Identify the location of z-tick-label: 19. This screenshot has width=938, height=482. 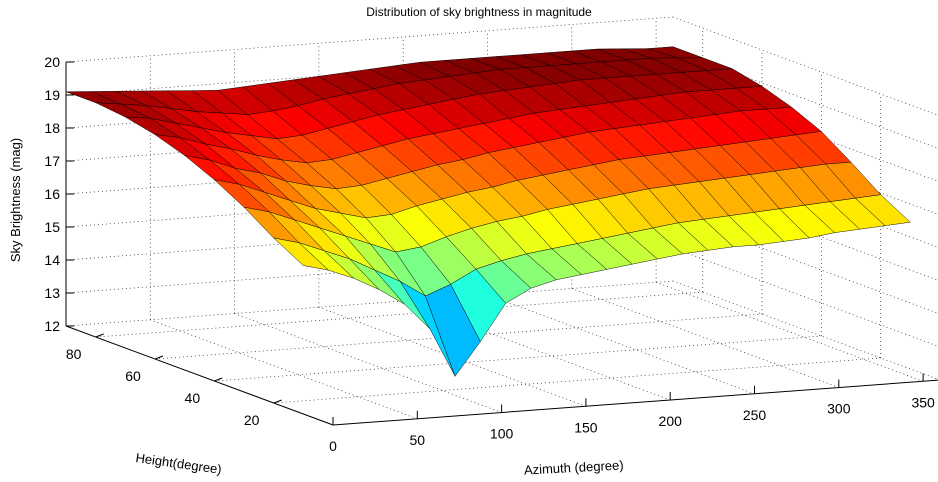
(52, 95).